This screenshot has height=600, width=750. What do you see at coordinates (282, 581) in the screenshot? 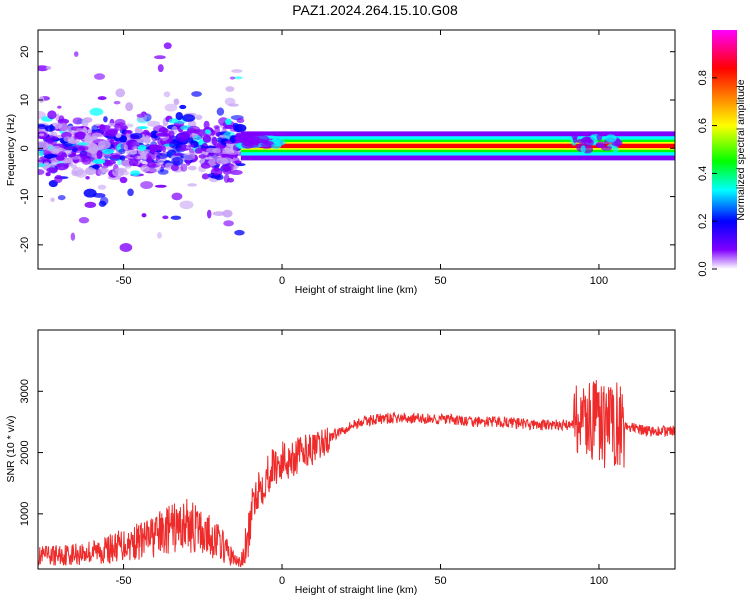
I see `snr-xtick-label: 0` at bounding box center [282, 581].